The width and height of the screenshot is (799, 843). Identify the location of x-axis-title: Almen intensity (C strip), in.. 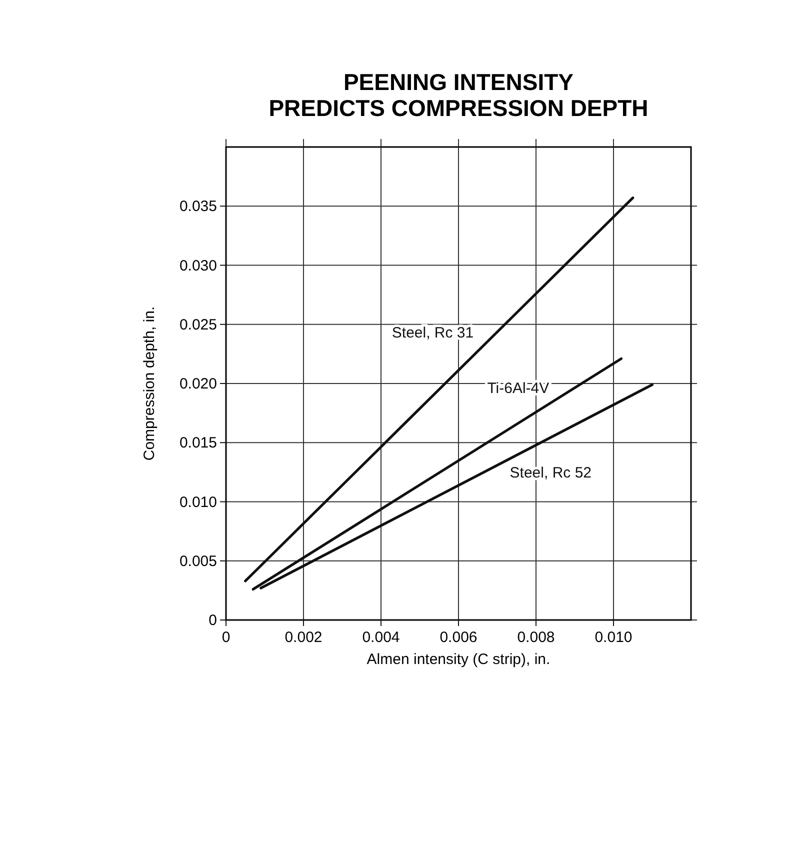
(458, 659).